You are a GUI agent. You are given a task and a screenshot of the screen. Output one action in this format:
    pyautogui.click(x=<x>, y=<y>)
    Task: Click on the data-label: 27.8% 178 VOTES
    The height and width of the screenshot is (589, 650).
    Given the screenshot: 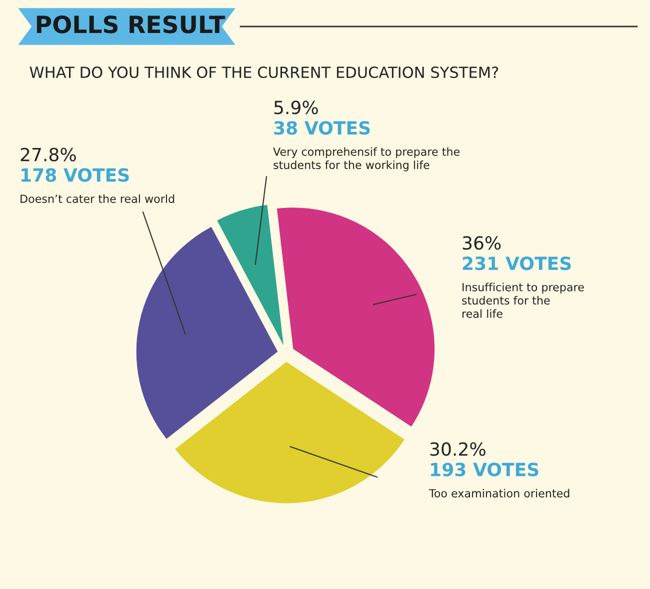 What is the action you would take?
    pyautogui.click(x=74, y=165)
    